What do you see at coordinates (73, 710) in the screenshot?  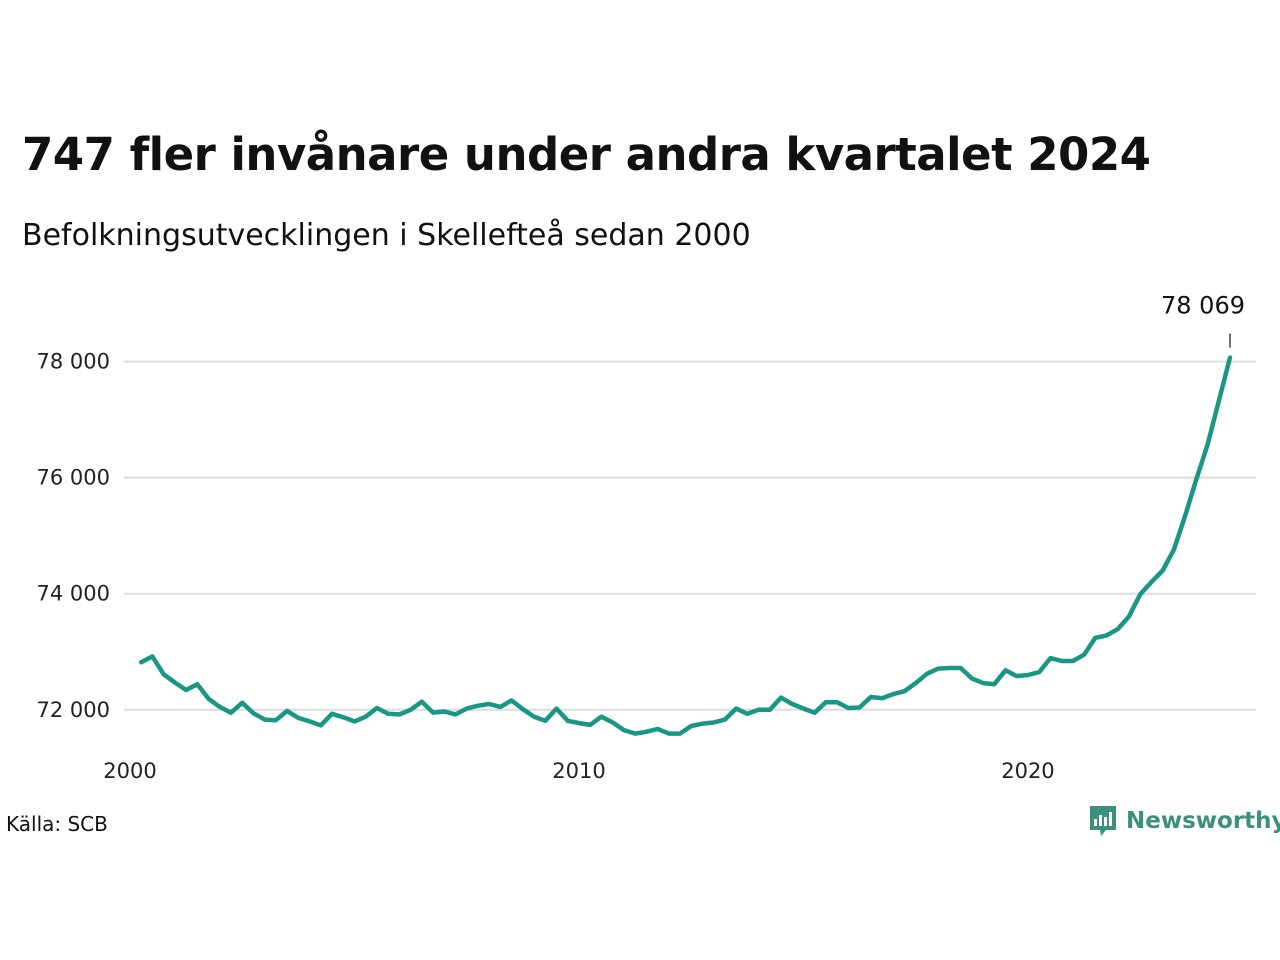 I see `y-tick-label: 72 000` at bounding box center [73, 710].